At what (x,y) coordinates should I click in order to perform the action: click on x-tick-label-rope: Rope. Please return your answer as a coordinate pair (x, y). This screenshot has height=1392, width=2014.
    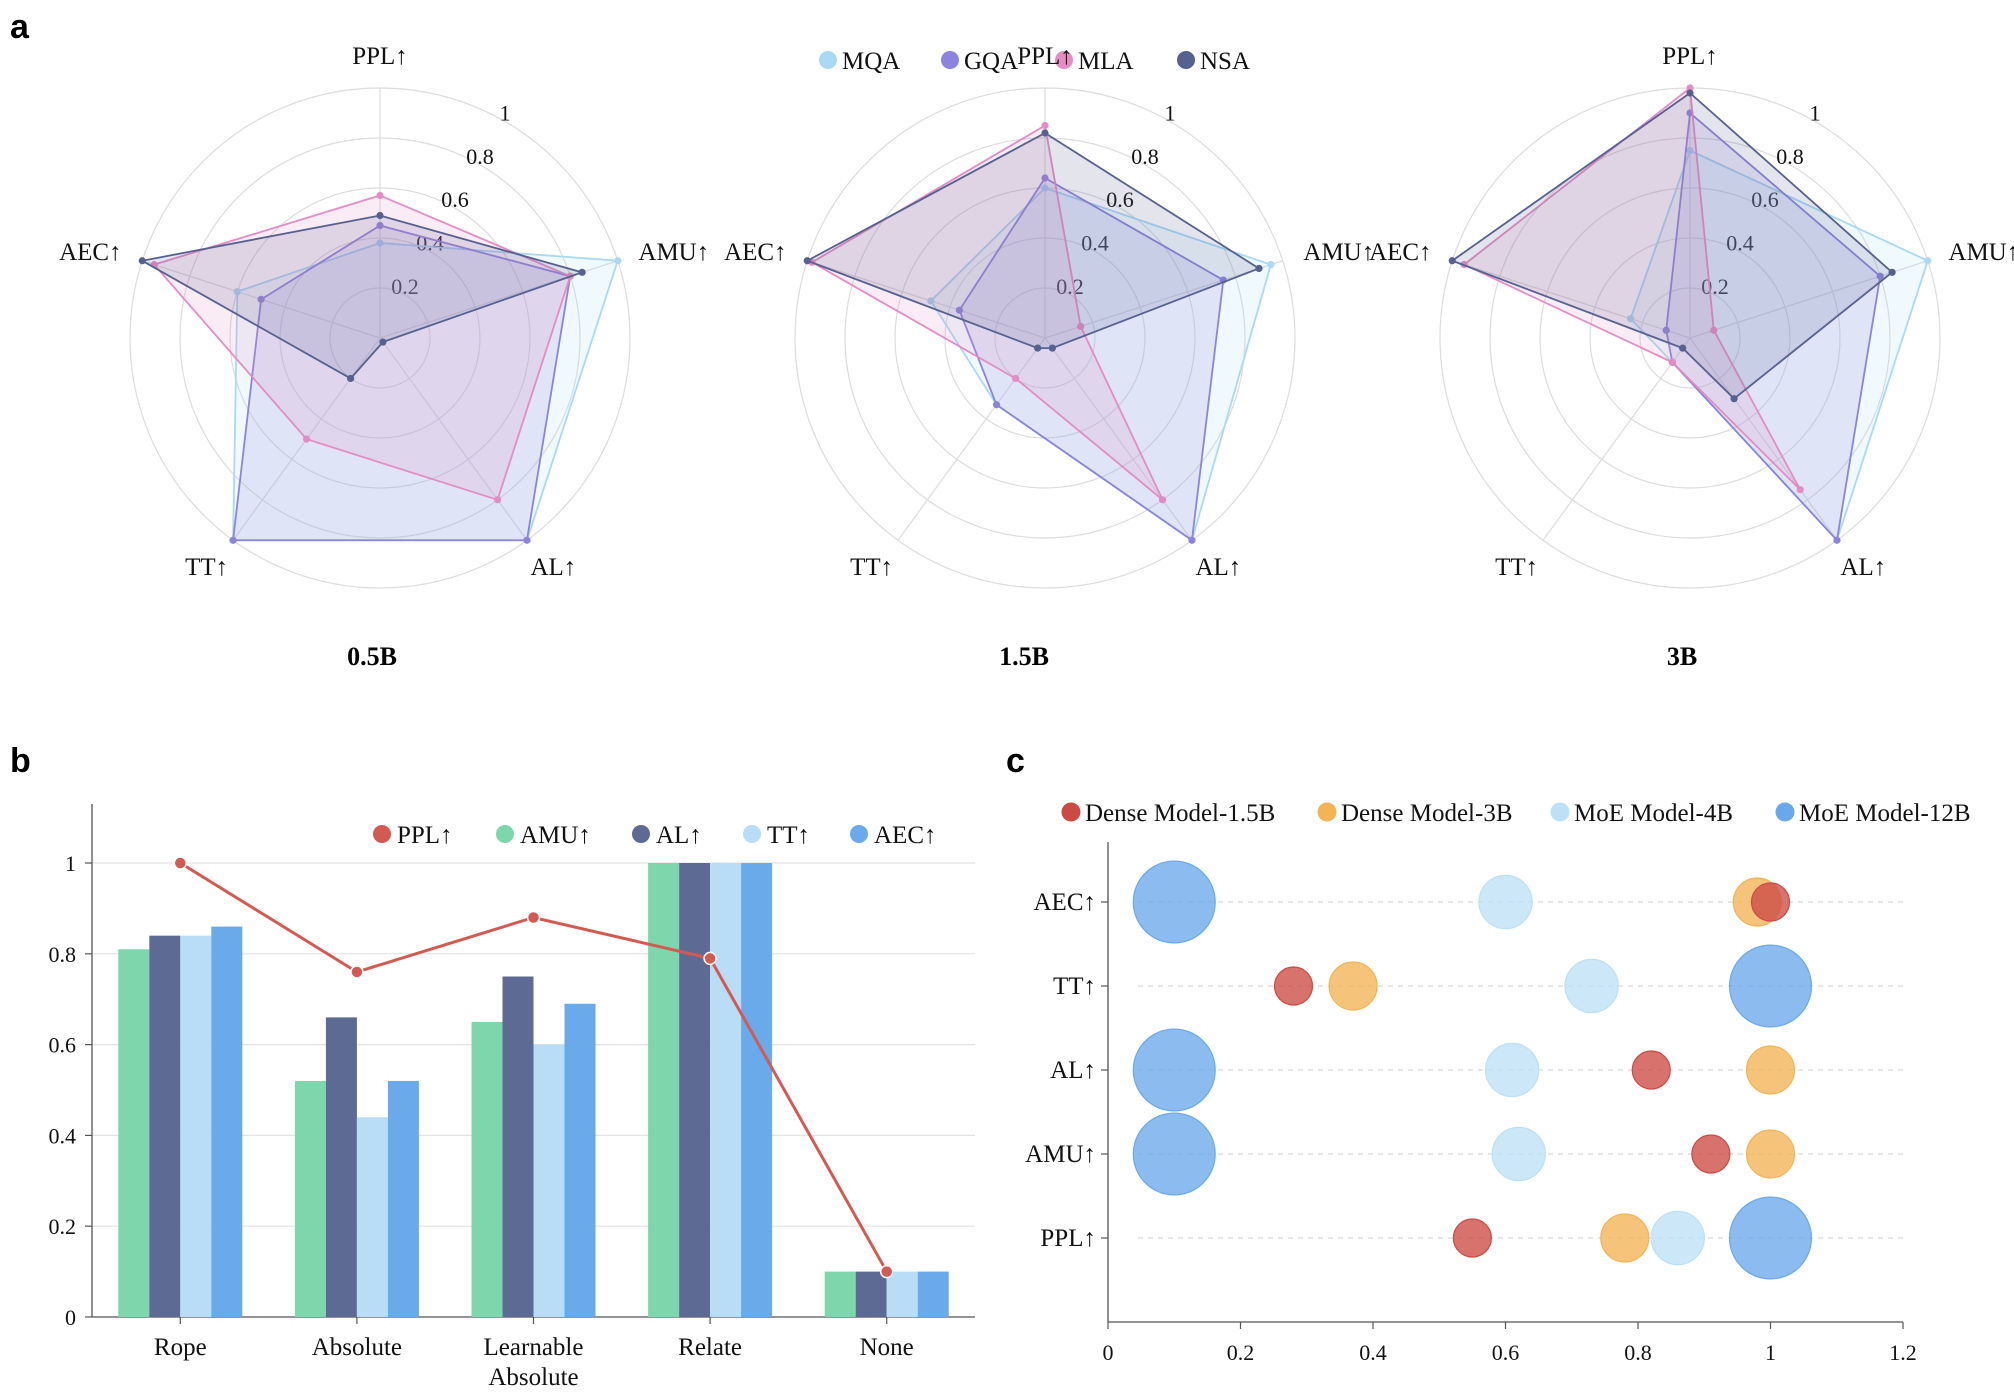
    Looking at the image, I should click on (180, 1347).